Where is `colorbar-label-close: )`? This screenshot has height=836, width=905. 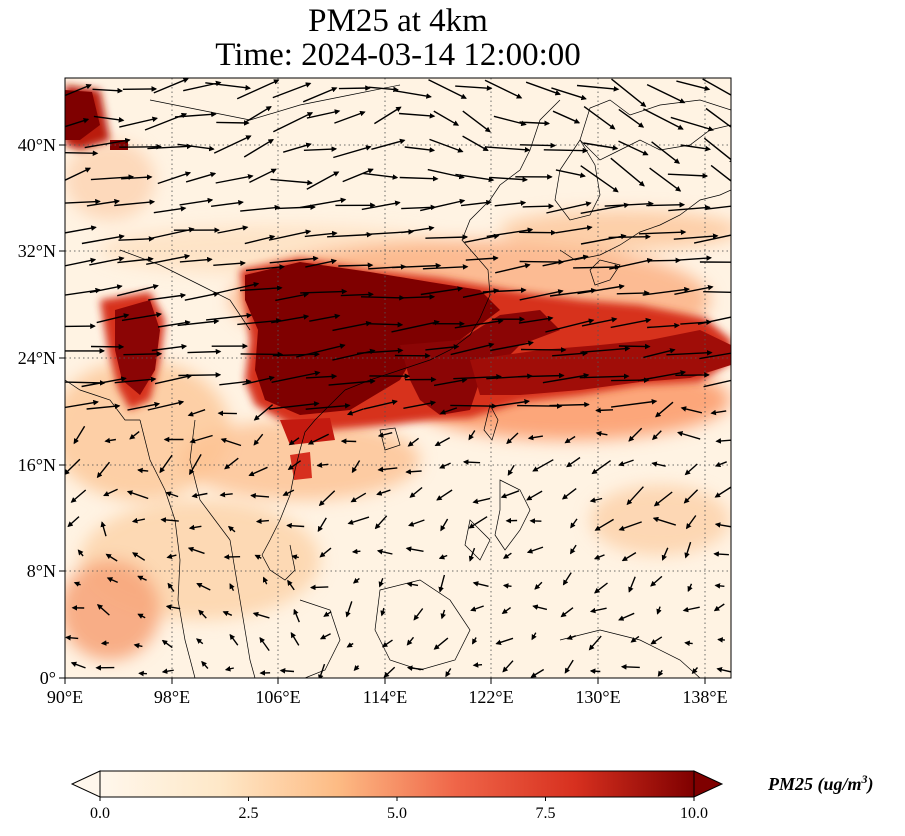
colorbar-label-close: ) is located at coordinates (870, 784).